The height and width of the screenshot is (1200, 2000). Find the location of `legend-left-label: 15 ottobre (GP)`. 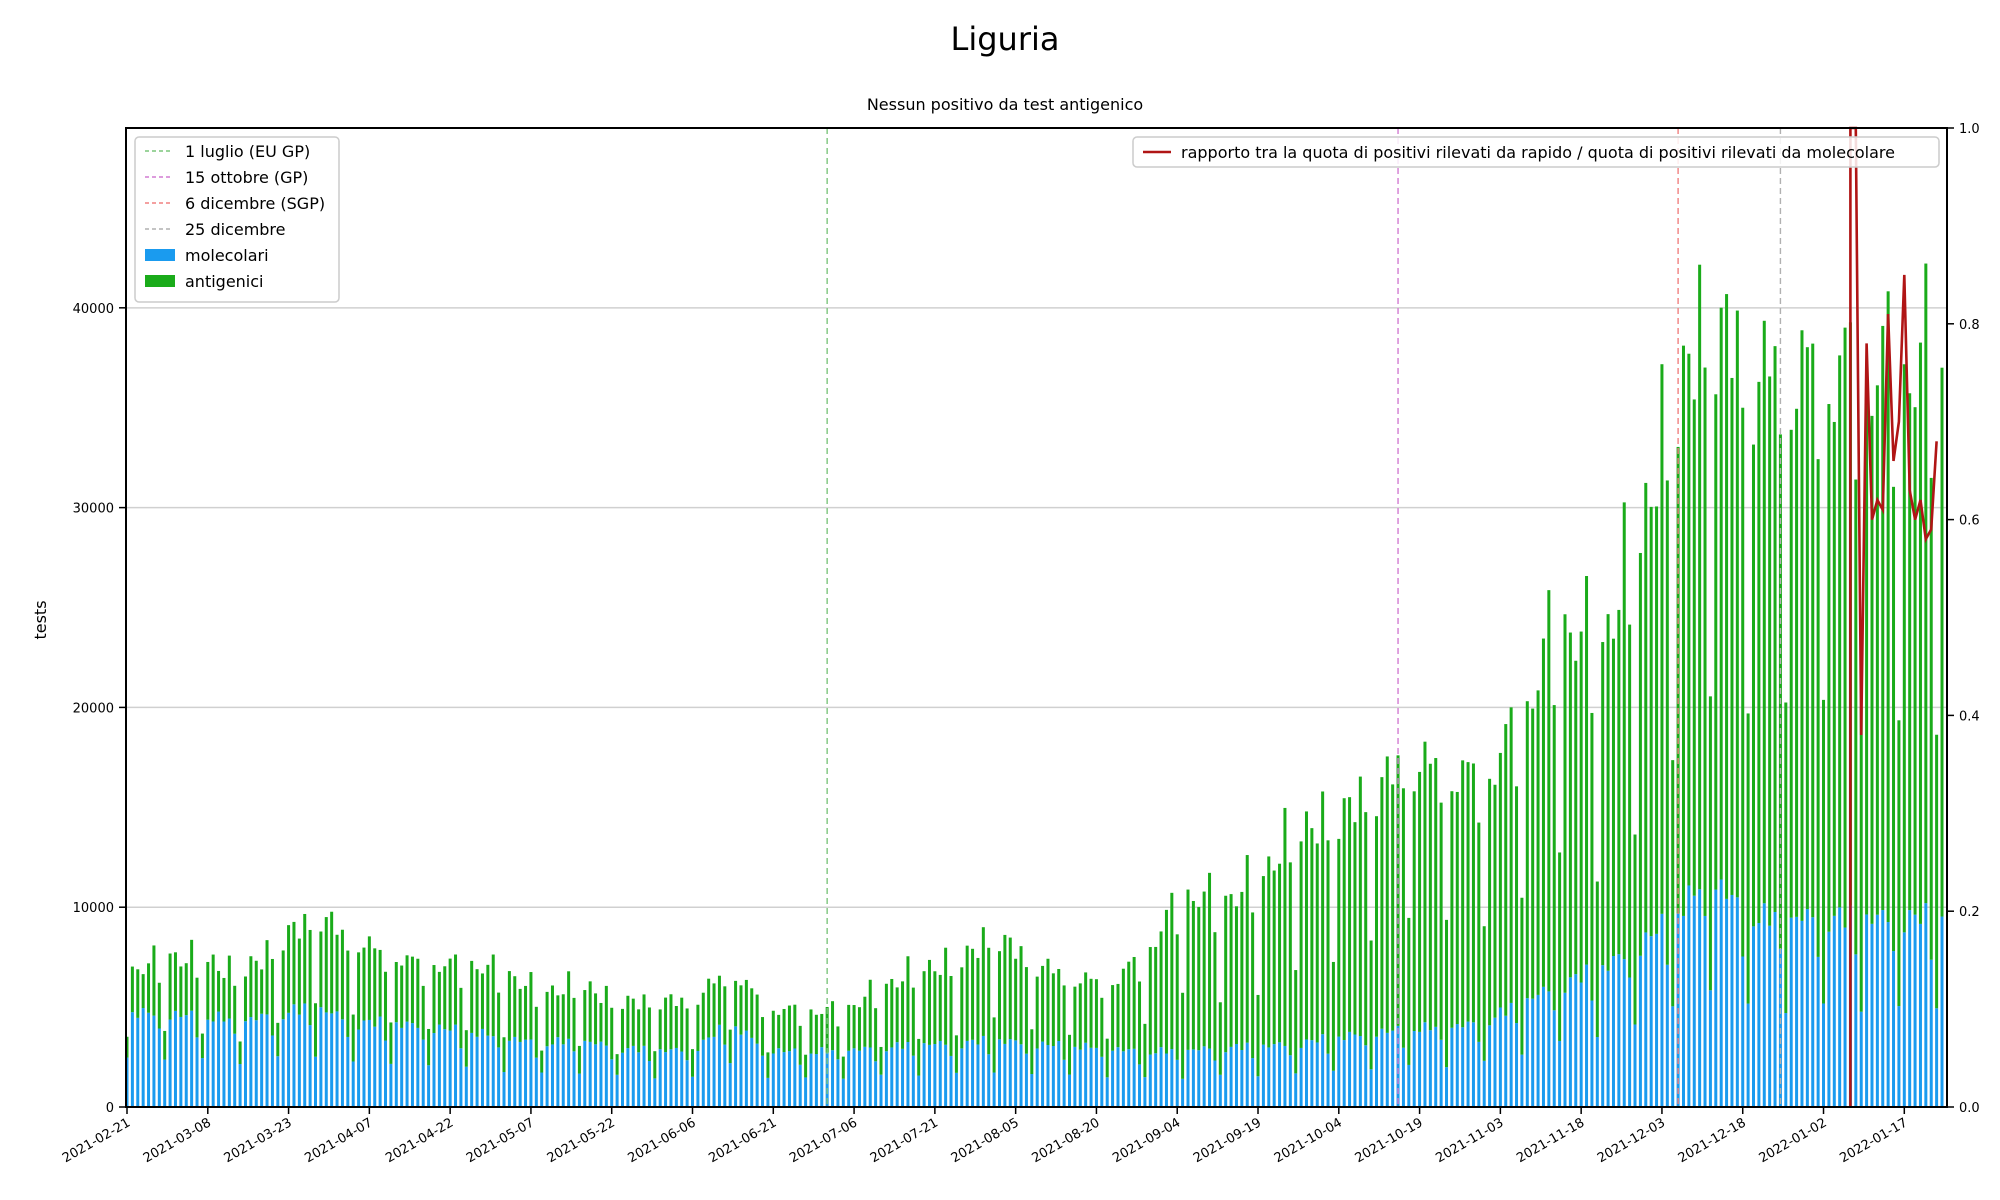

legend-left-label: 15 ottobre (GP) is located at coordinates (246, 177).